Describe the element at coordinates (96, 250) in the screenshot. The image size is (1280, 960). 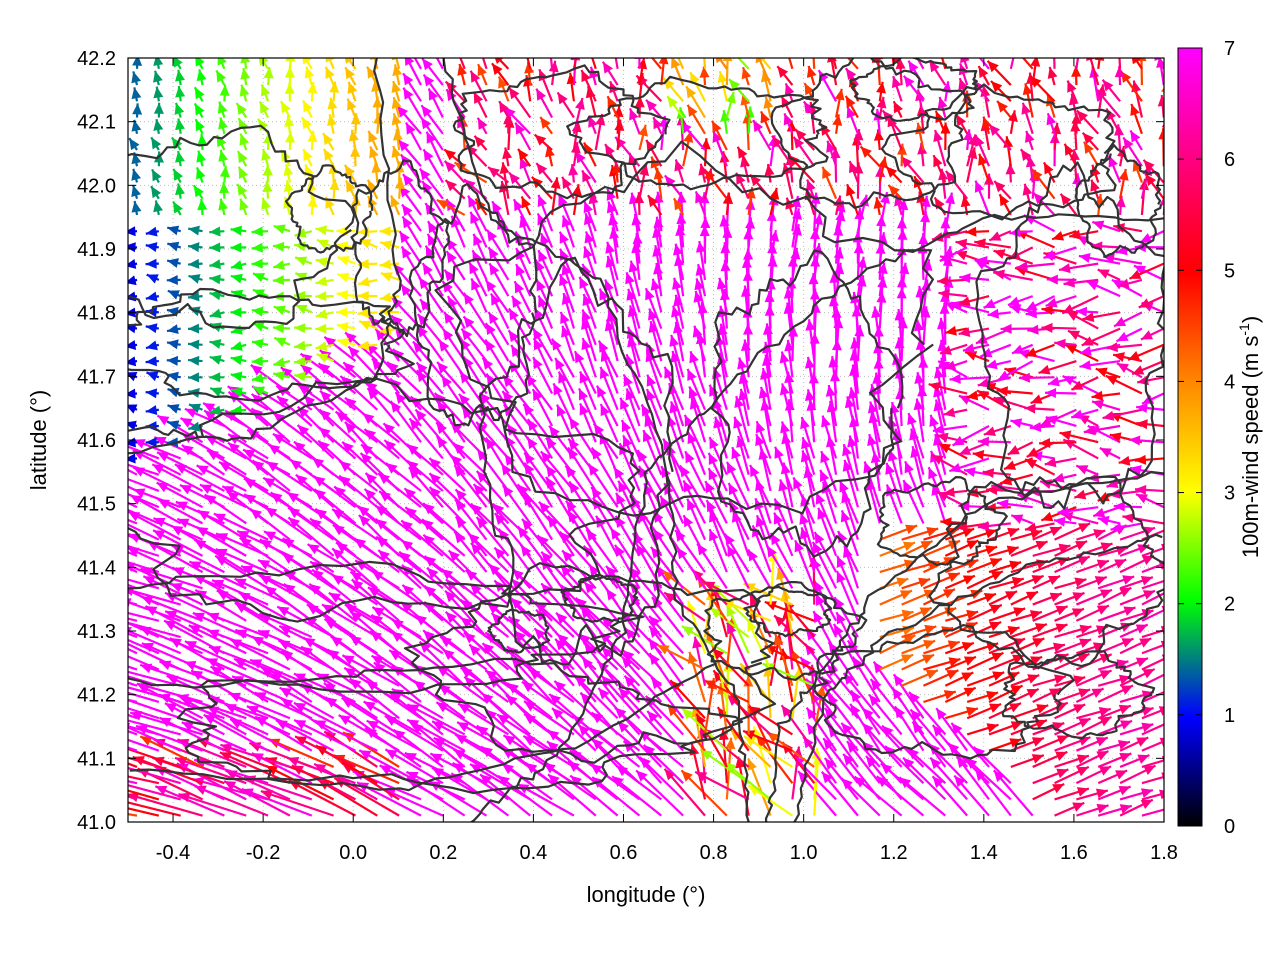
I see `y-tick-label: 41.9` at that location.